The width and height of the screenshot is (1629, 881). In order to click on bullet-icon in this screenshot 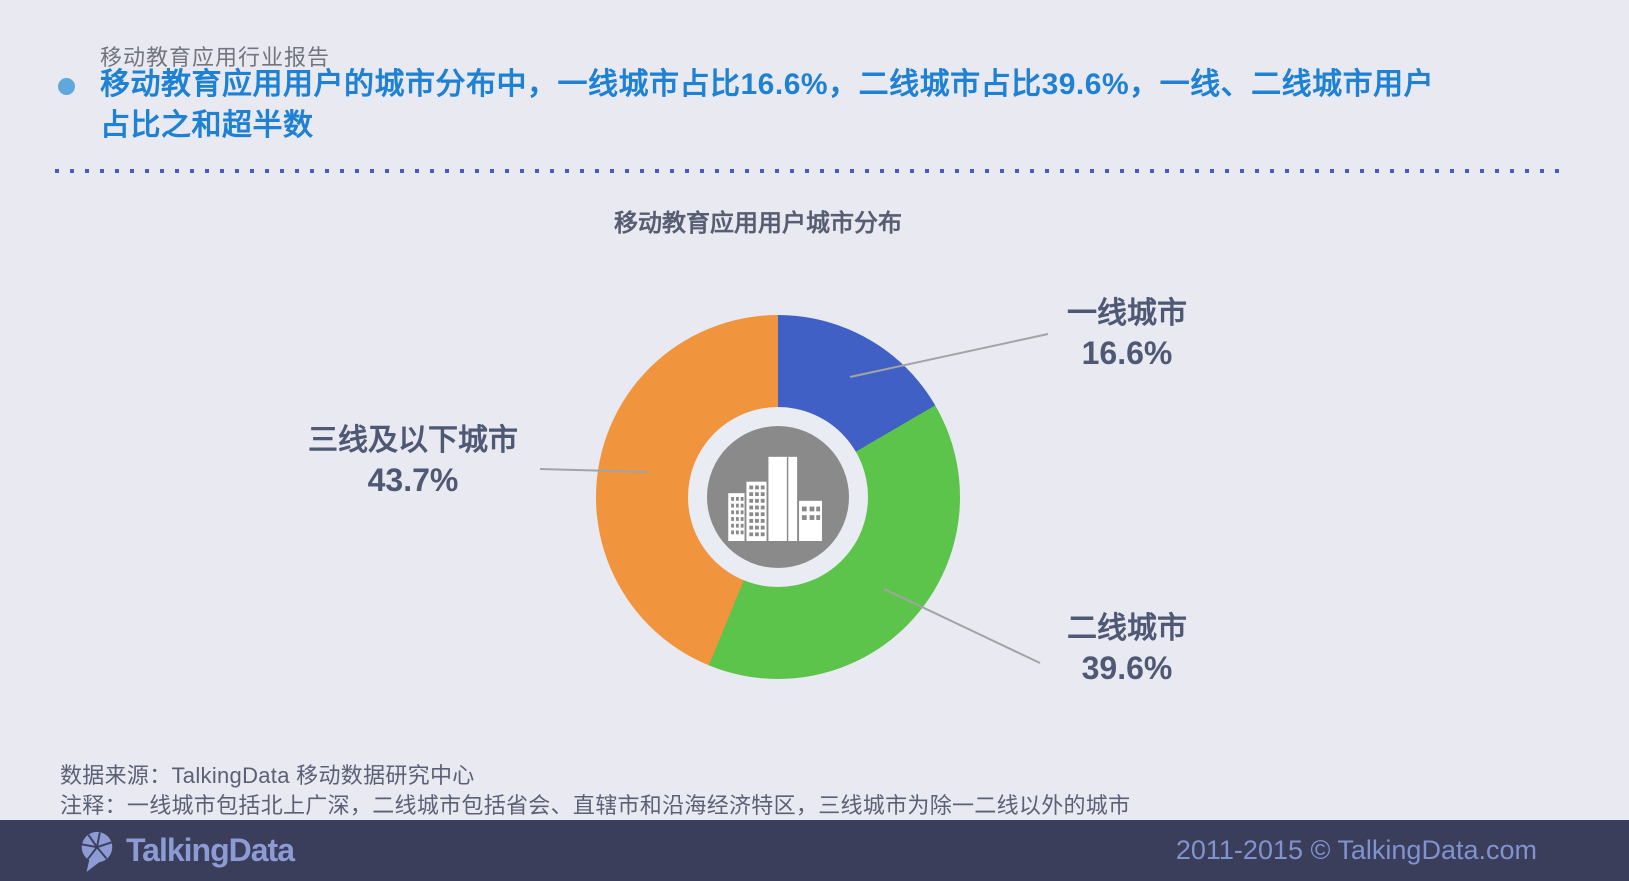, I will do `click(66, 86)`.